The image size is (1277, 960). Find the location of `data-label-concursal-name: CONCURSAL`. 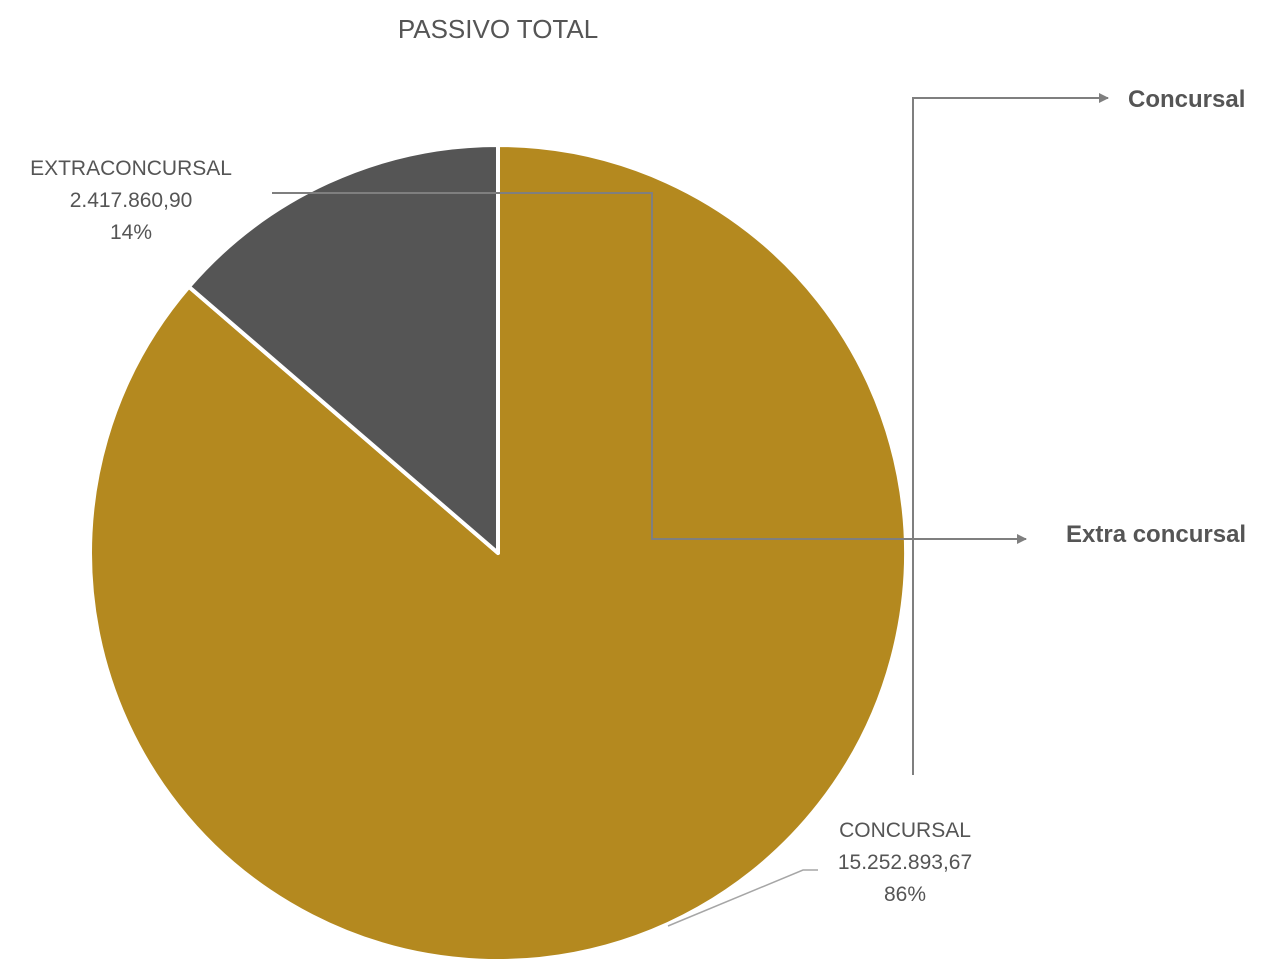

data-label-concursal-name: CONCURSAL is located at coordinates (905, 830).